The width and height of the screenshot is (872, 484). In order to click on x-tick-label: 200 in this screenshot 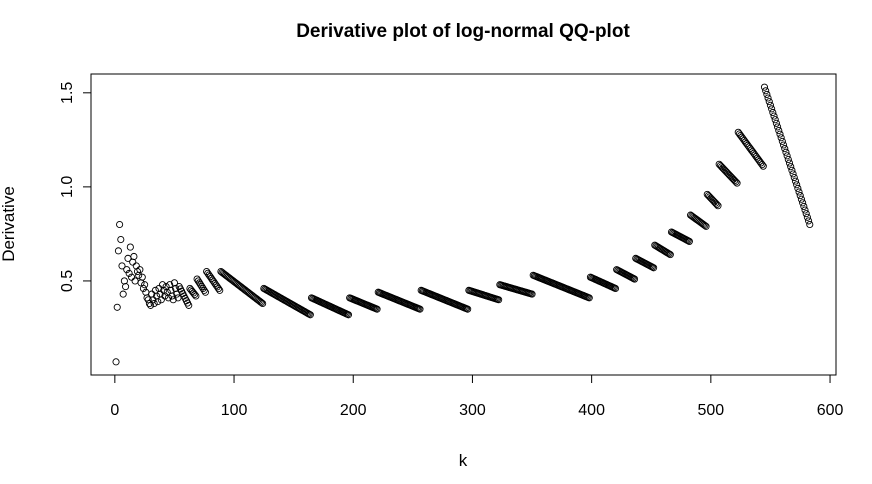, I will do `click(353, 410)`.